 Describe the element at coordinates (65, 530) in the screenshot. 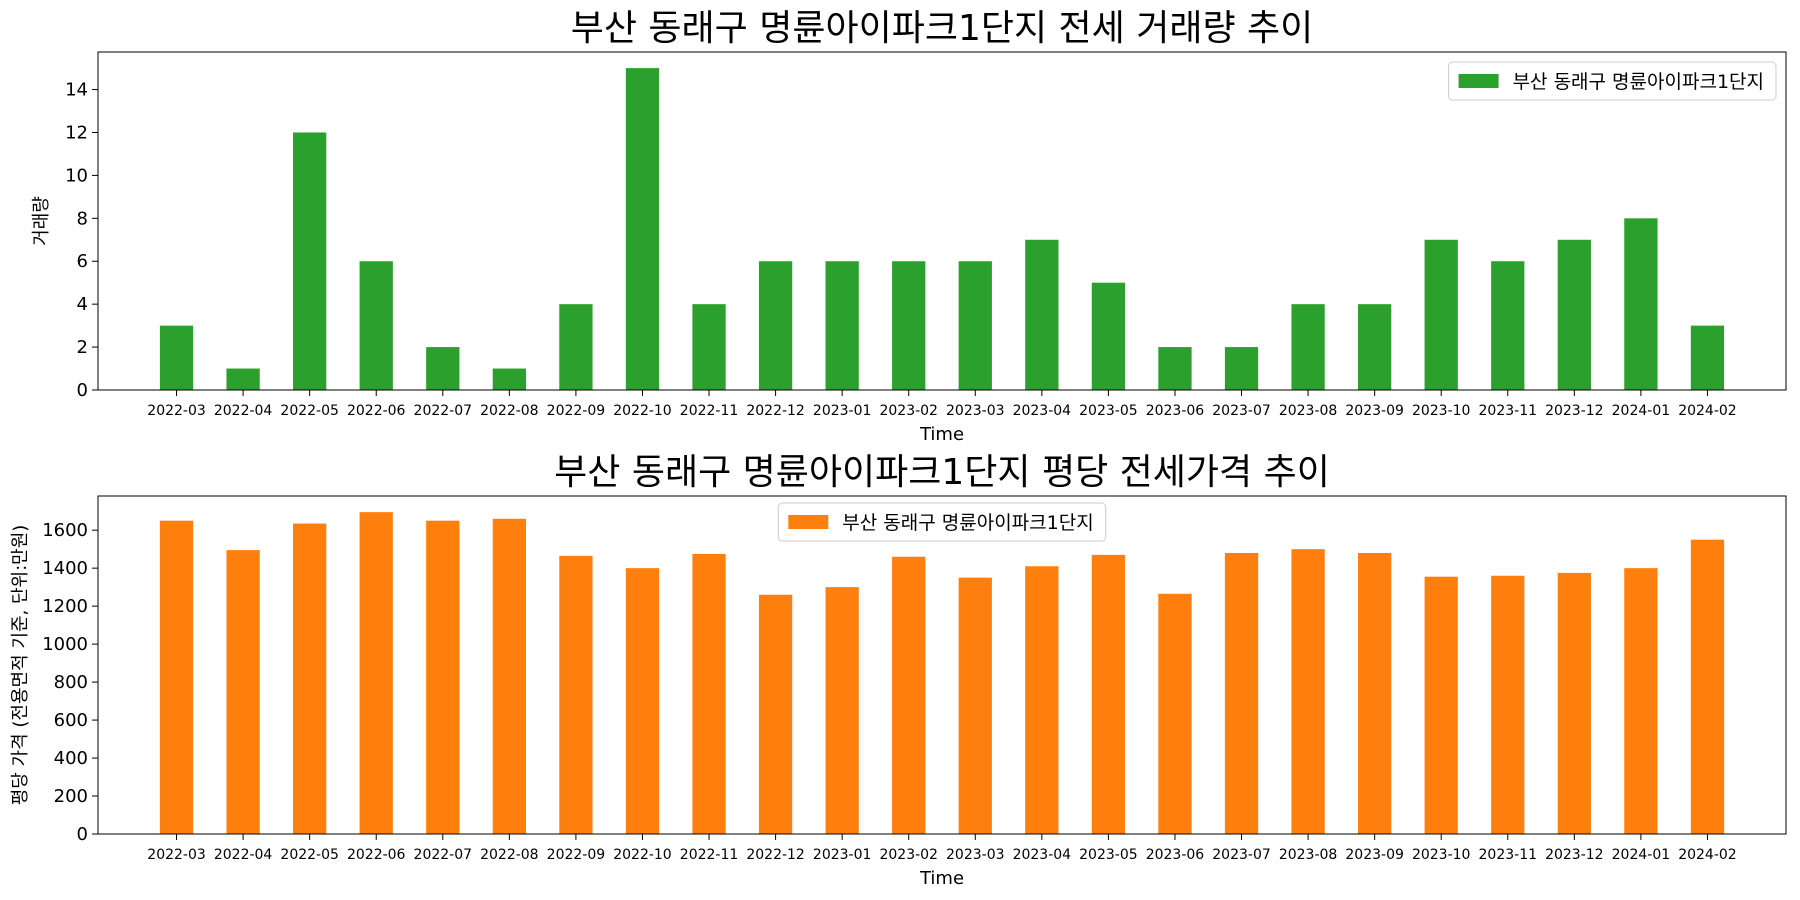

I see `ytick-label: 1600` at that location.